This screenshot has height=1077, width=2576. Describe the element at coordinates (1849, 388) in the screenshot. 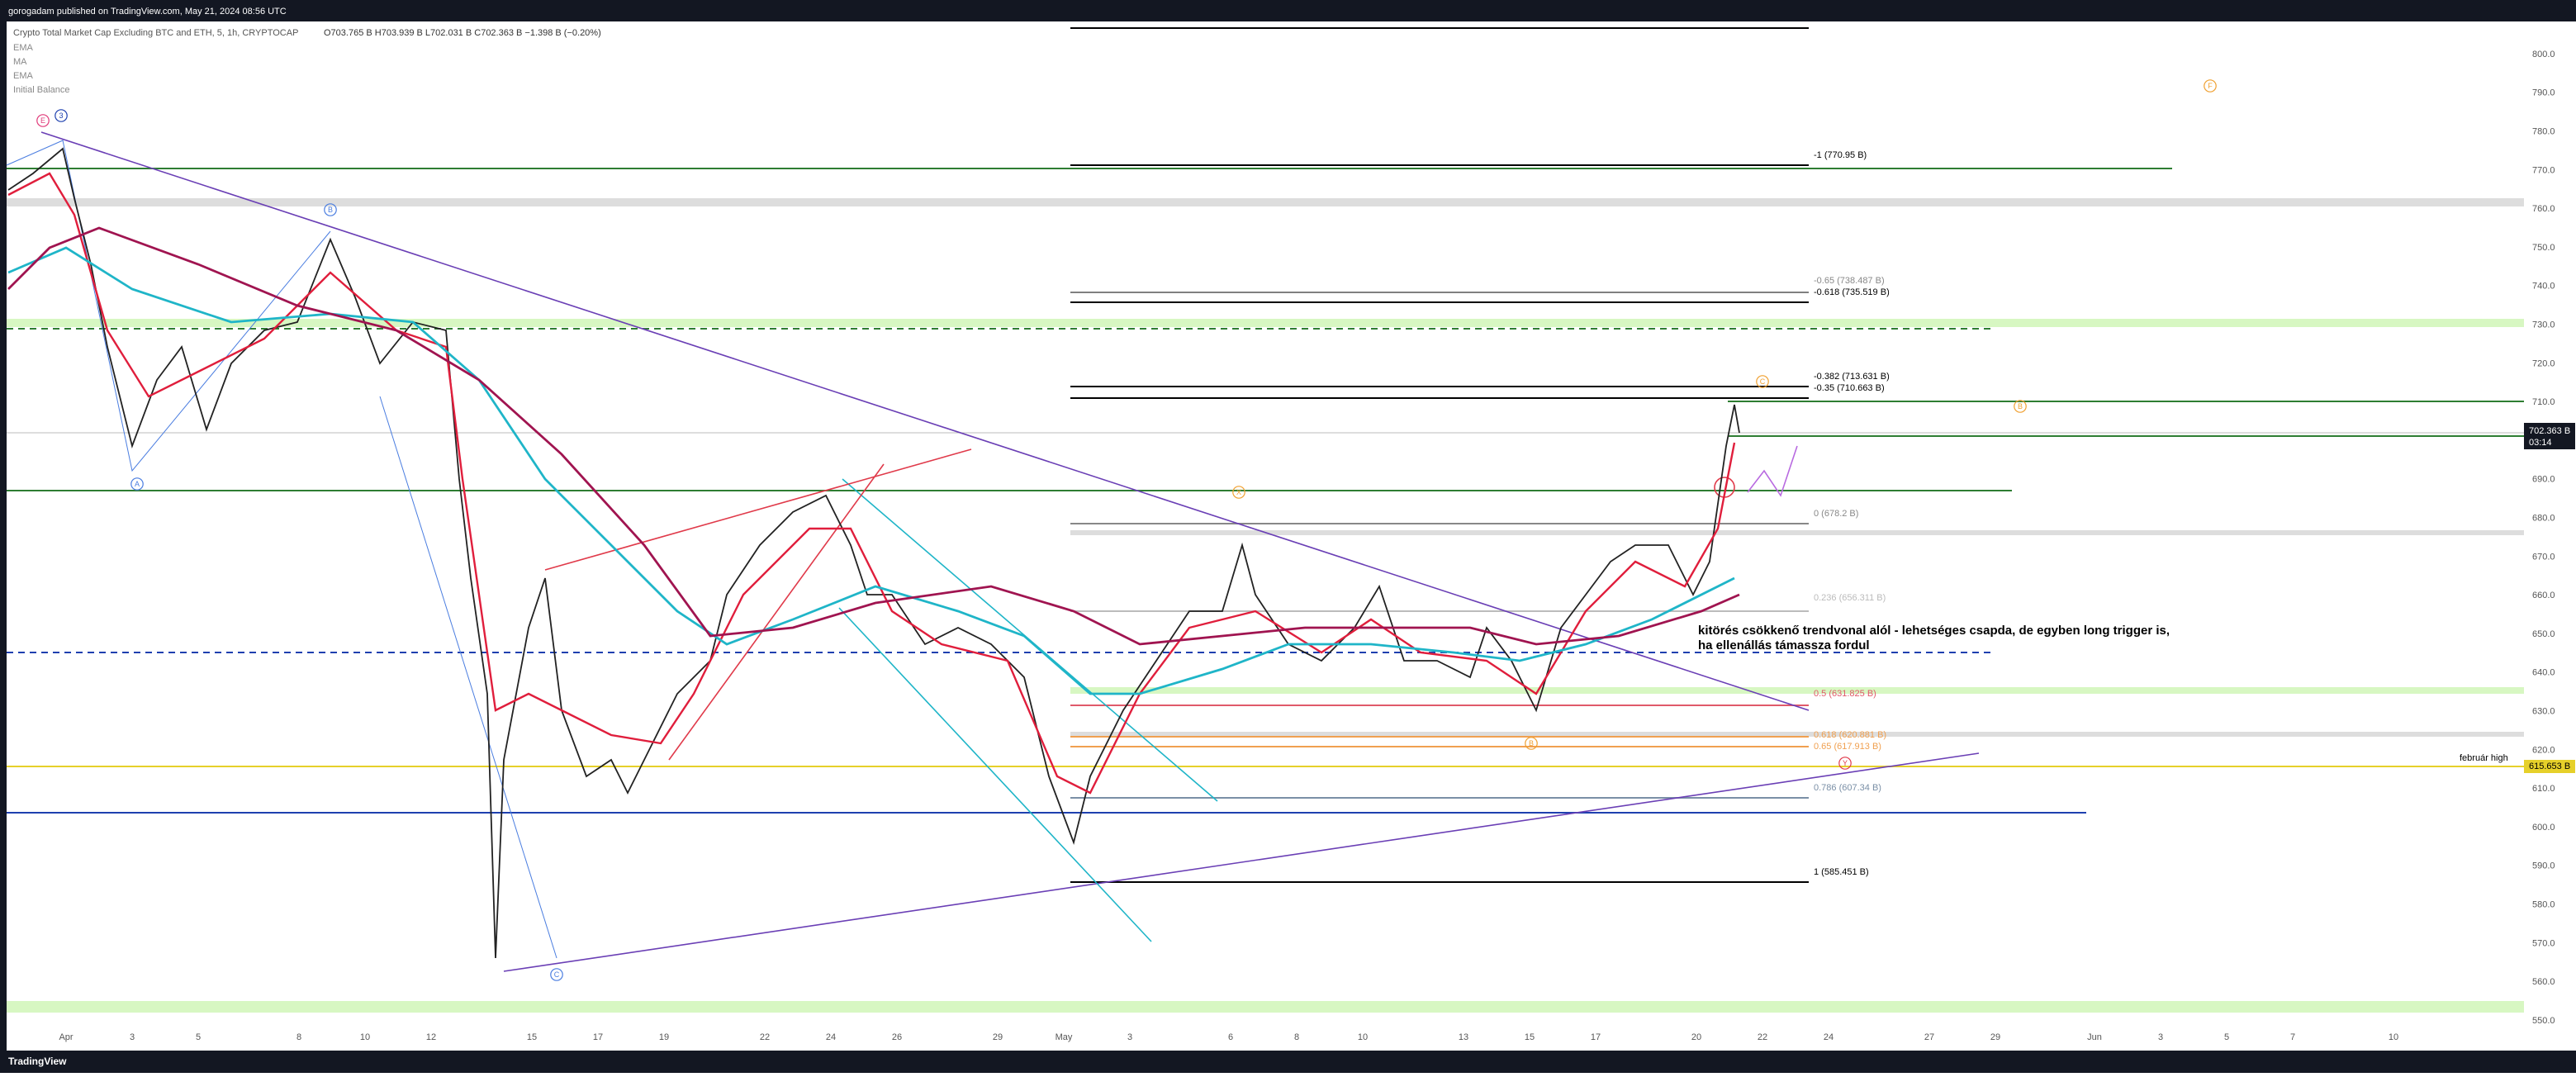

I see `fib-label: -0.35 (710.663 B)` at that location.